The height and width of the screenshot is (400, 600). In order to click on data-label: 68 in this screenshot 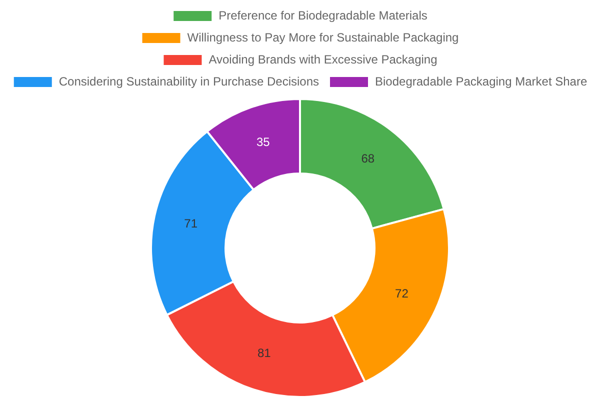, I will do `click(368, 159)`.